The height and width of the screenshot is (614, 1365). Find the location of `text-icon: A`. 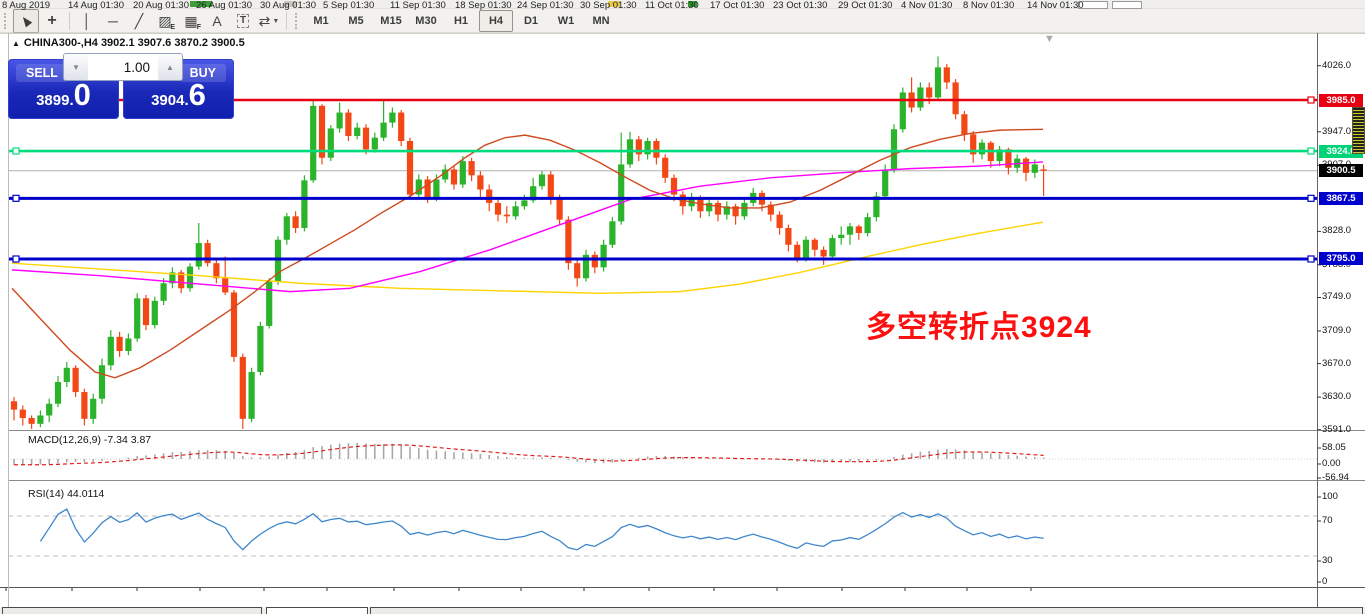

text-icon: A is located at coordinates (217, 21).